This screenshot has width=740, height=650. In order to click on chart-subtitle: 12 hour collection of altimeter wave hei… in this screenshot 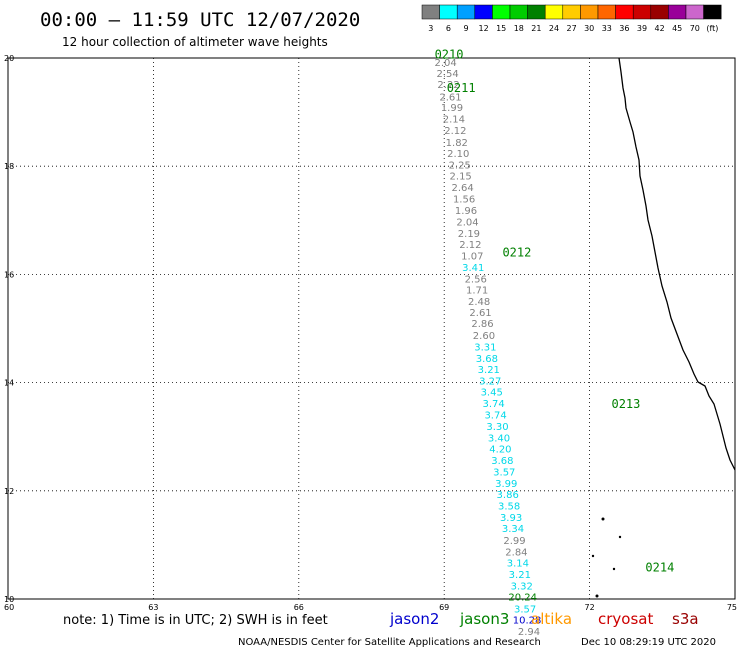, I will do `click(195, 42)`.